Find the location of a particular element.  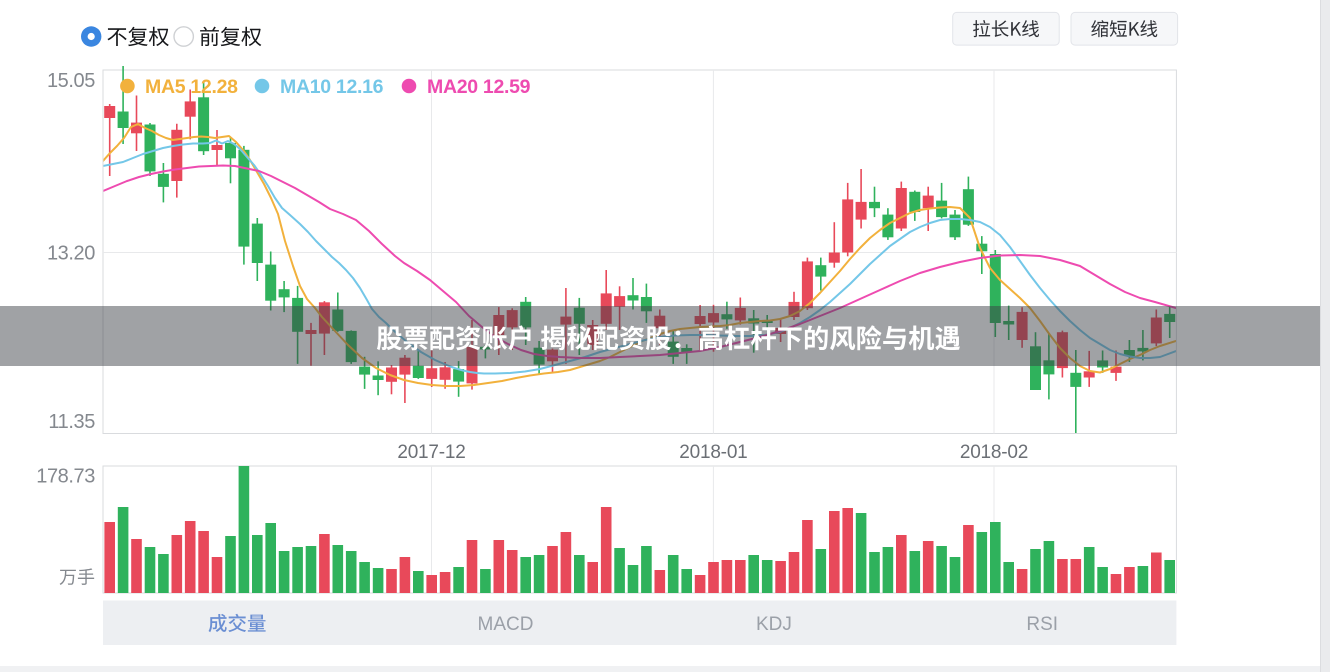

svg-text: KDJ is located at coordinates (774, 624).